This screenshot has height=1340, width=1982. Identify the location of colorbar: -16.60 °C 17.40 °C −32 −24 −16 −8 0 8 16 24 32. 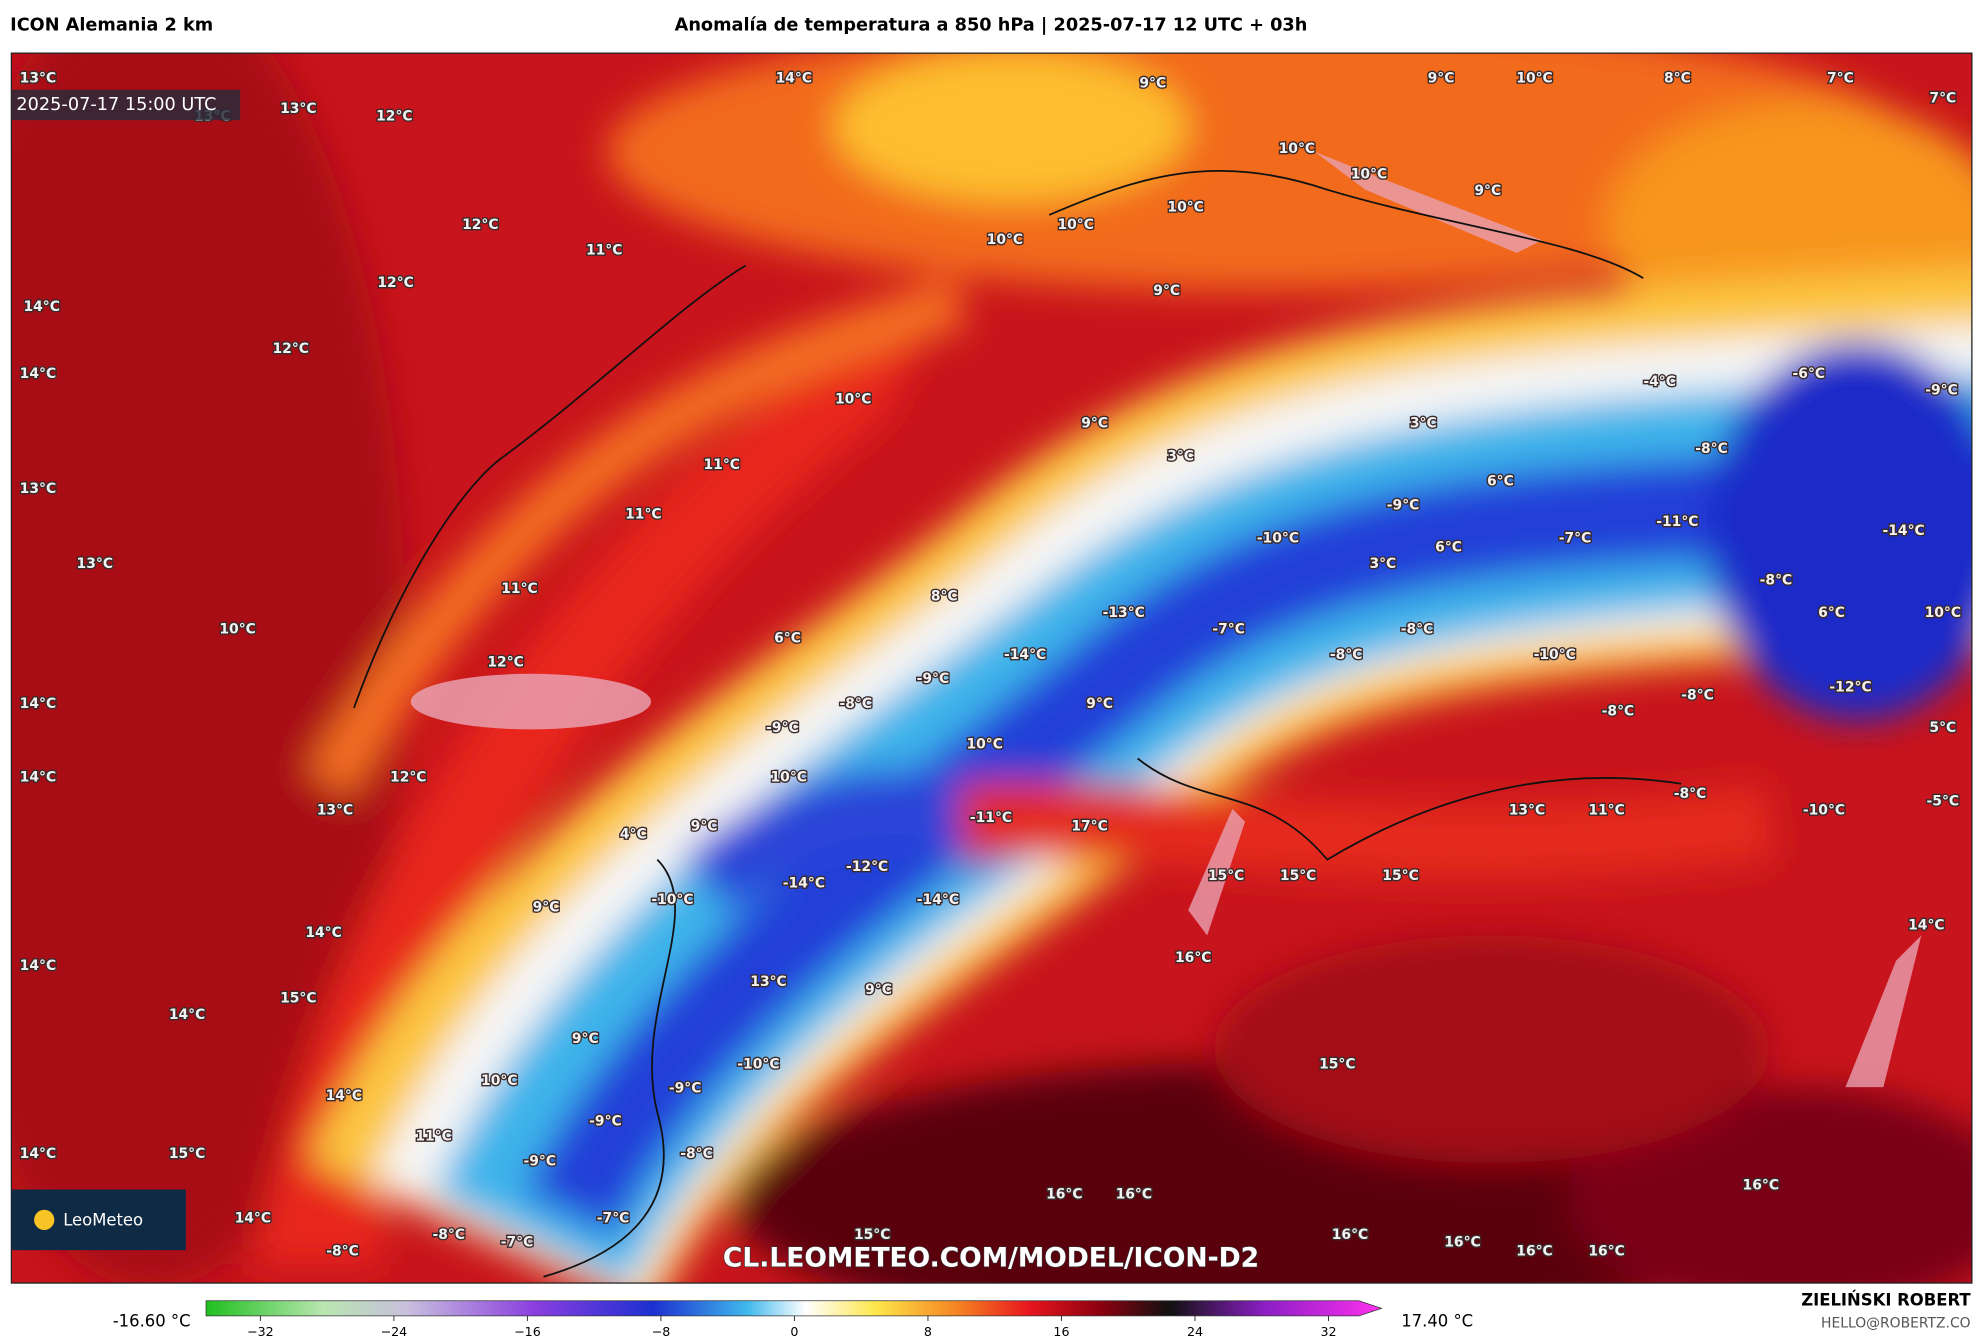
(793, 1319).